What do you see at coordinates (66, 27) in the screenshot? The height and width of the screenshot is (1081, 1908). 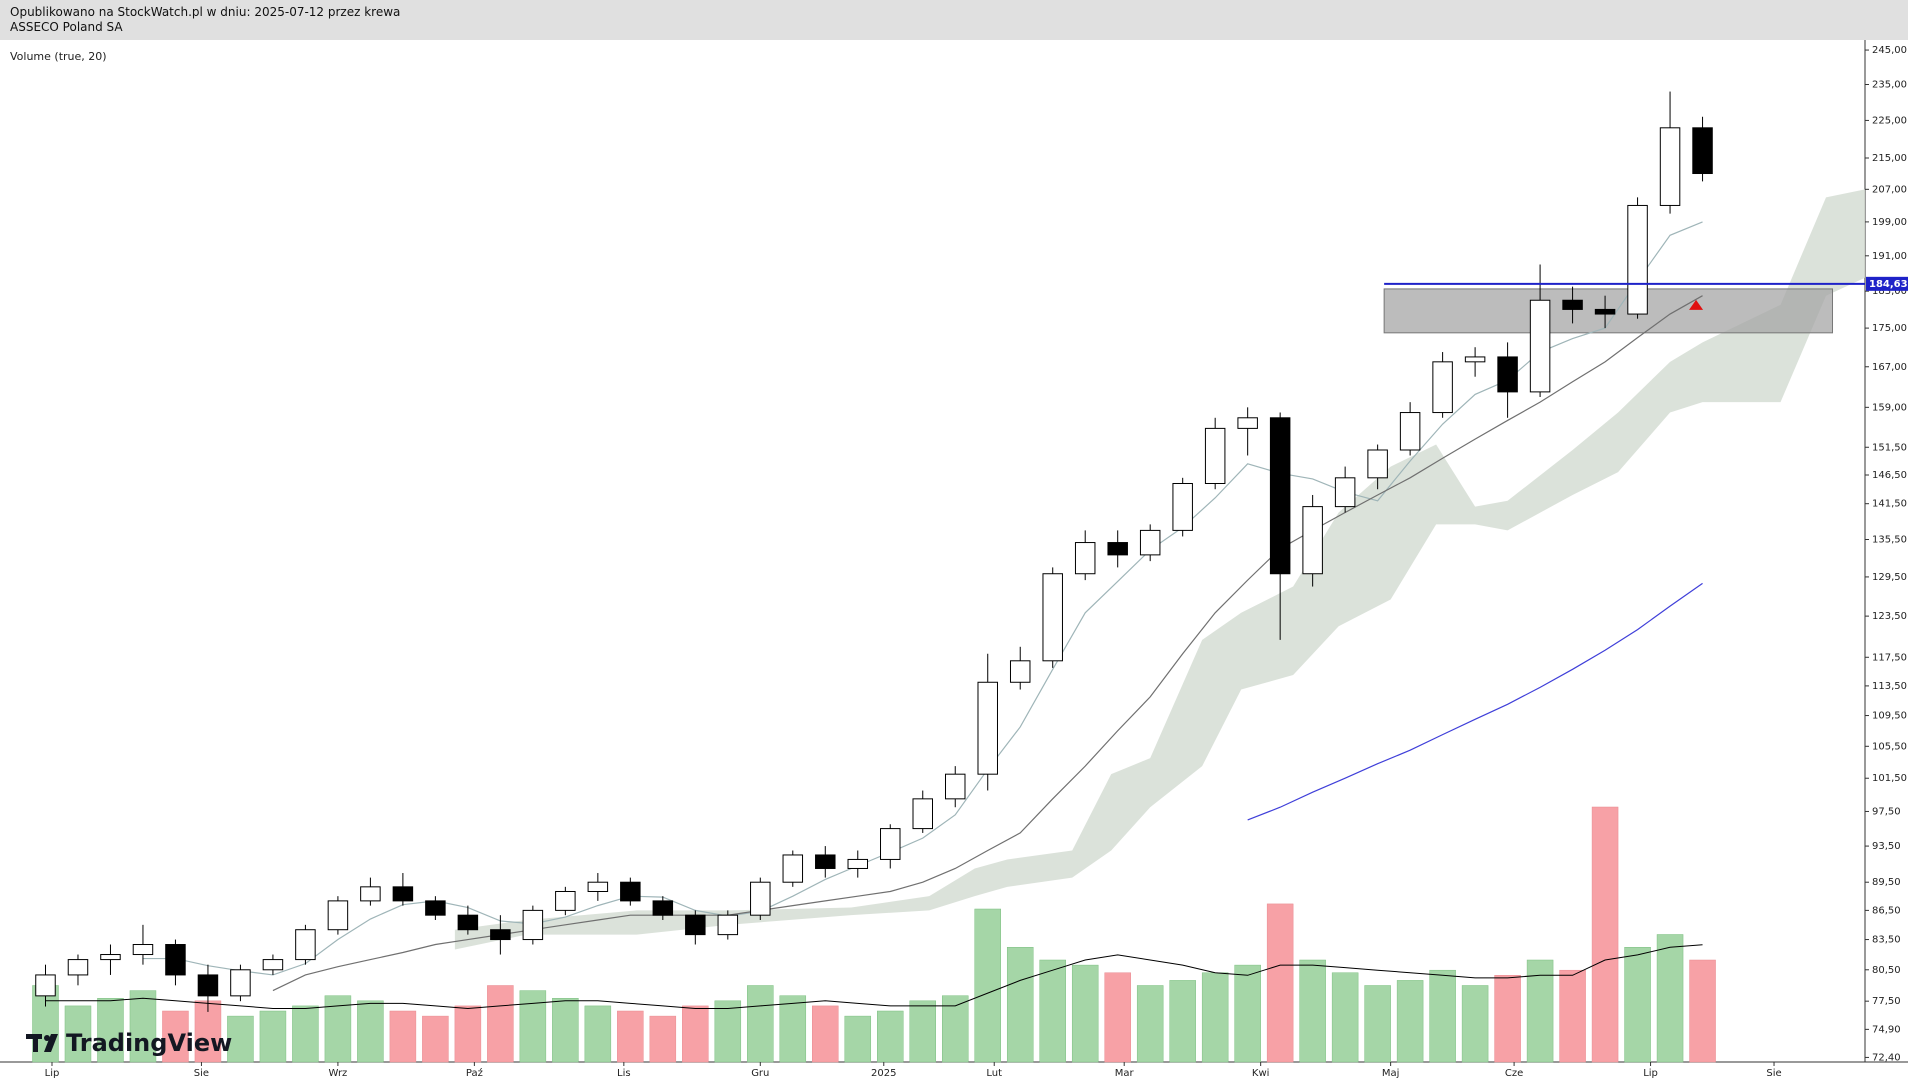 I see `instrument-name: ASSECO Poland SA` at bounding box center [66, 27].